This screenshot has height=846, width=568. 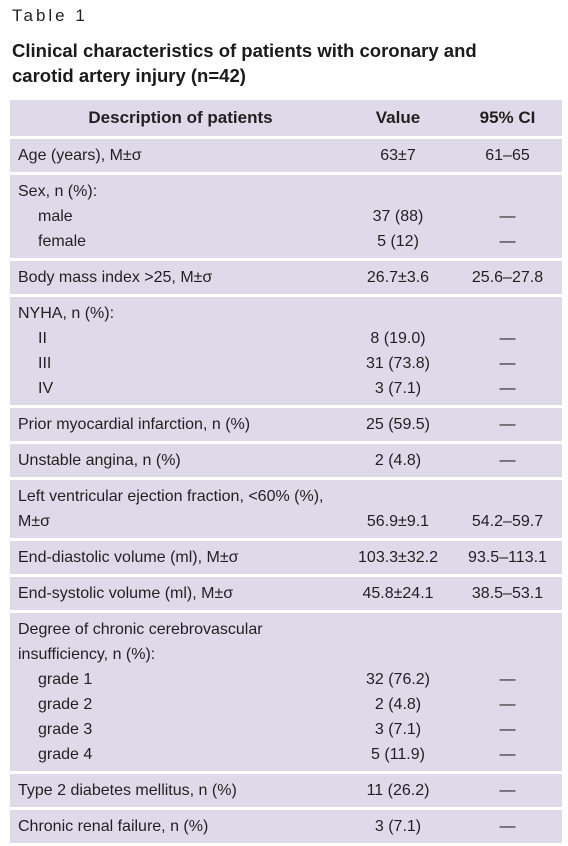 I want to click on table-row: Chronic renal failure, n (%) 3 (7.1) —, so click(x=286, y=826).